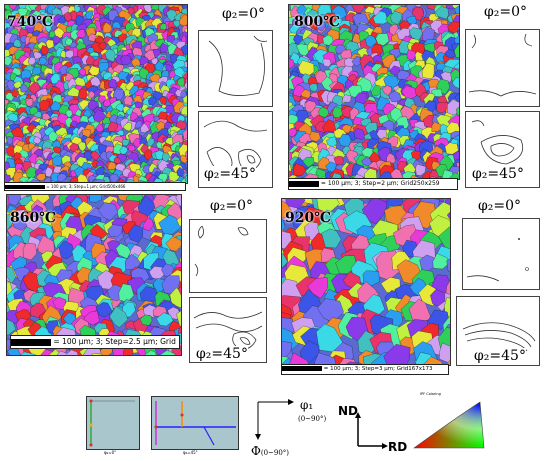 This screenshot has width=550, height=462. What do you see at coordinates (380, 183) in the screenshot?
I see `scale-bar-text-800: = 100 μm; 3; Step=2 μm; Grid250x259` at bounding box center [380, 183].